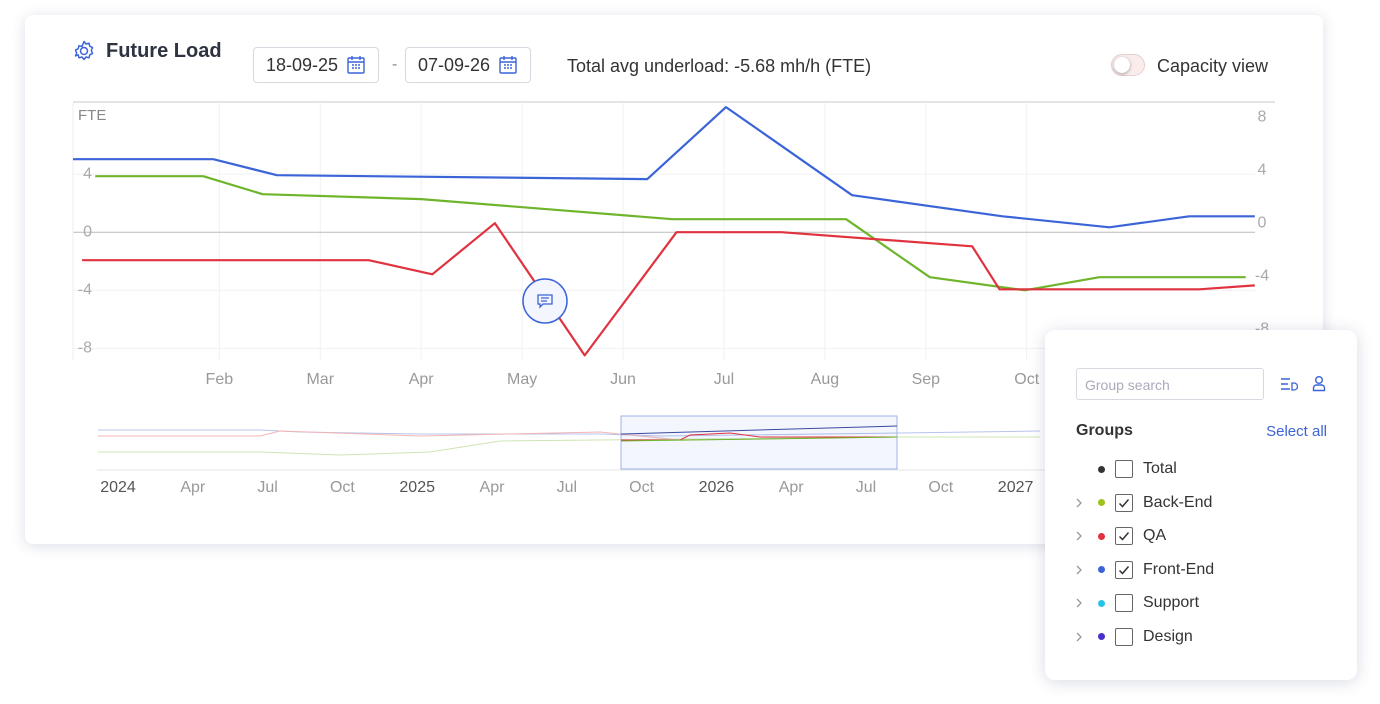  Describe the element at coordinates (302, 64) in the screenshot. I see `date-from: 18-09-25` at that location.